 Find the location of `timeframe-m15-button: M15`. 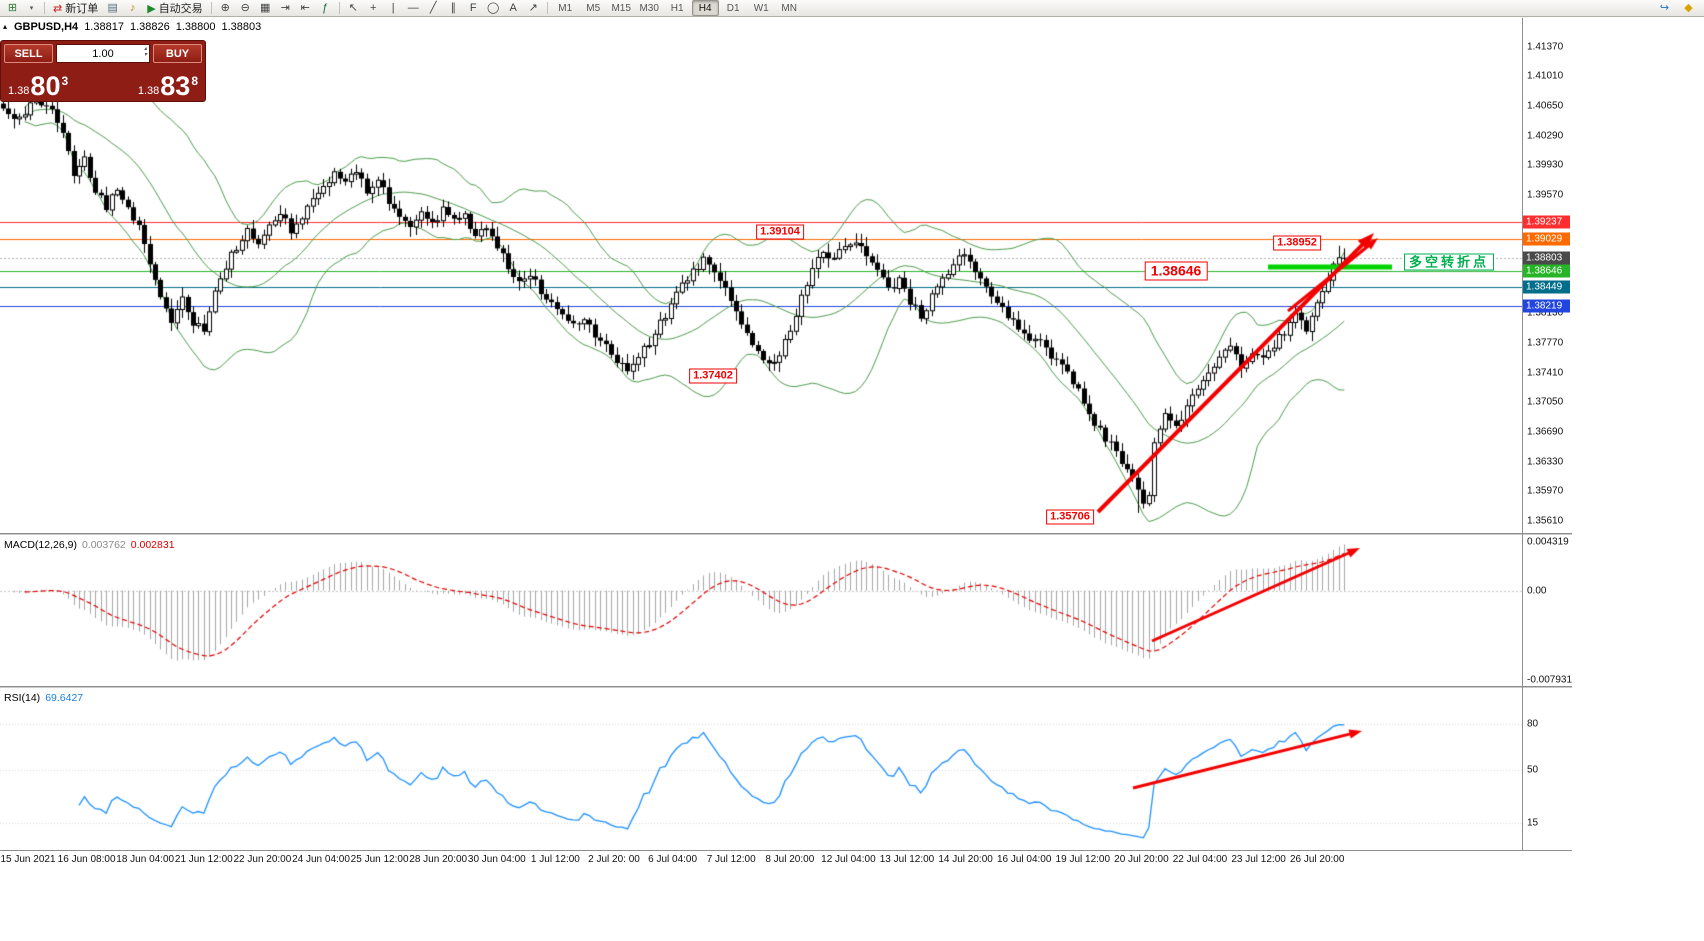

timeframe-m15-button: M15 is located at coordinates (621, 8).